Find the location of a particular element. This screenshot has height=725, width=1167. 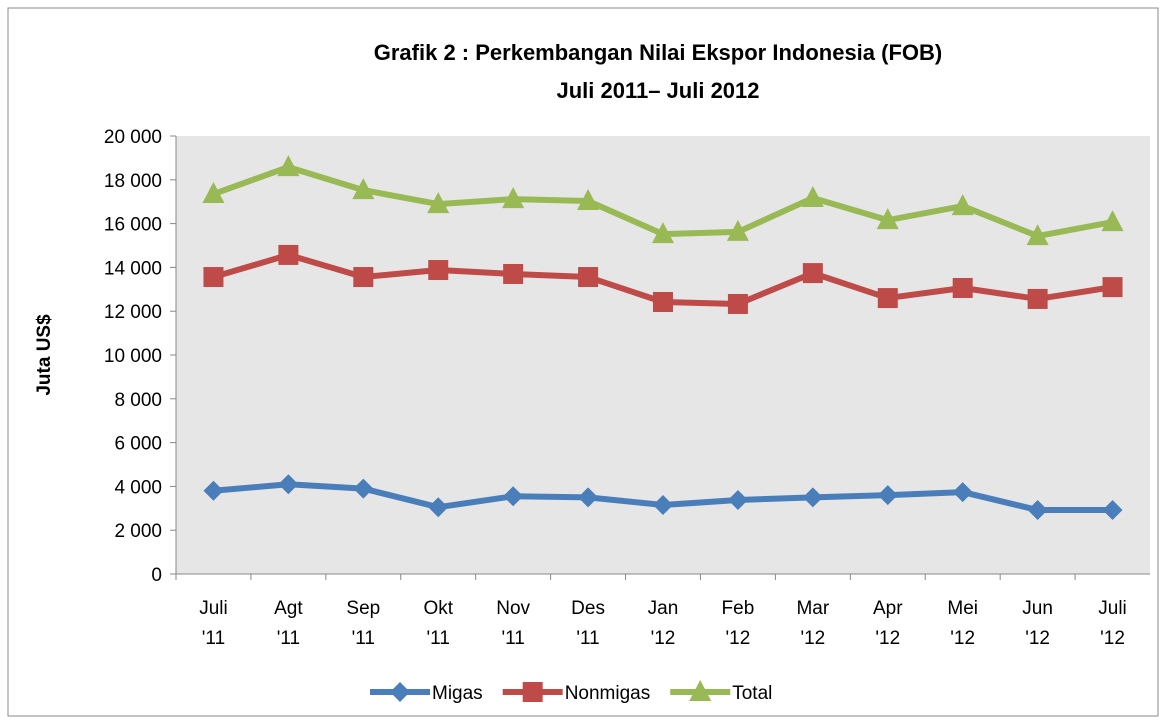

y-tick-label: 4 000 is located at coordinates (138, 487).